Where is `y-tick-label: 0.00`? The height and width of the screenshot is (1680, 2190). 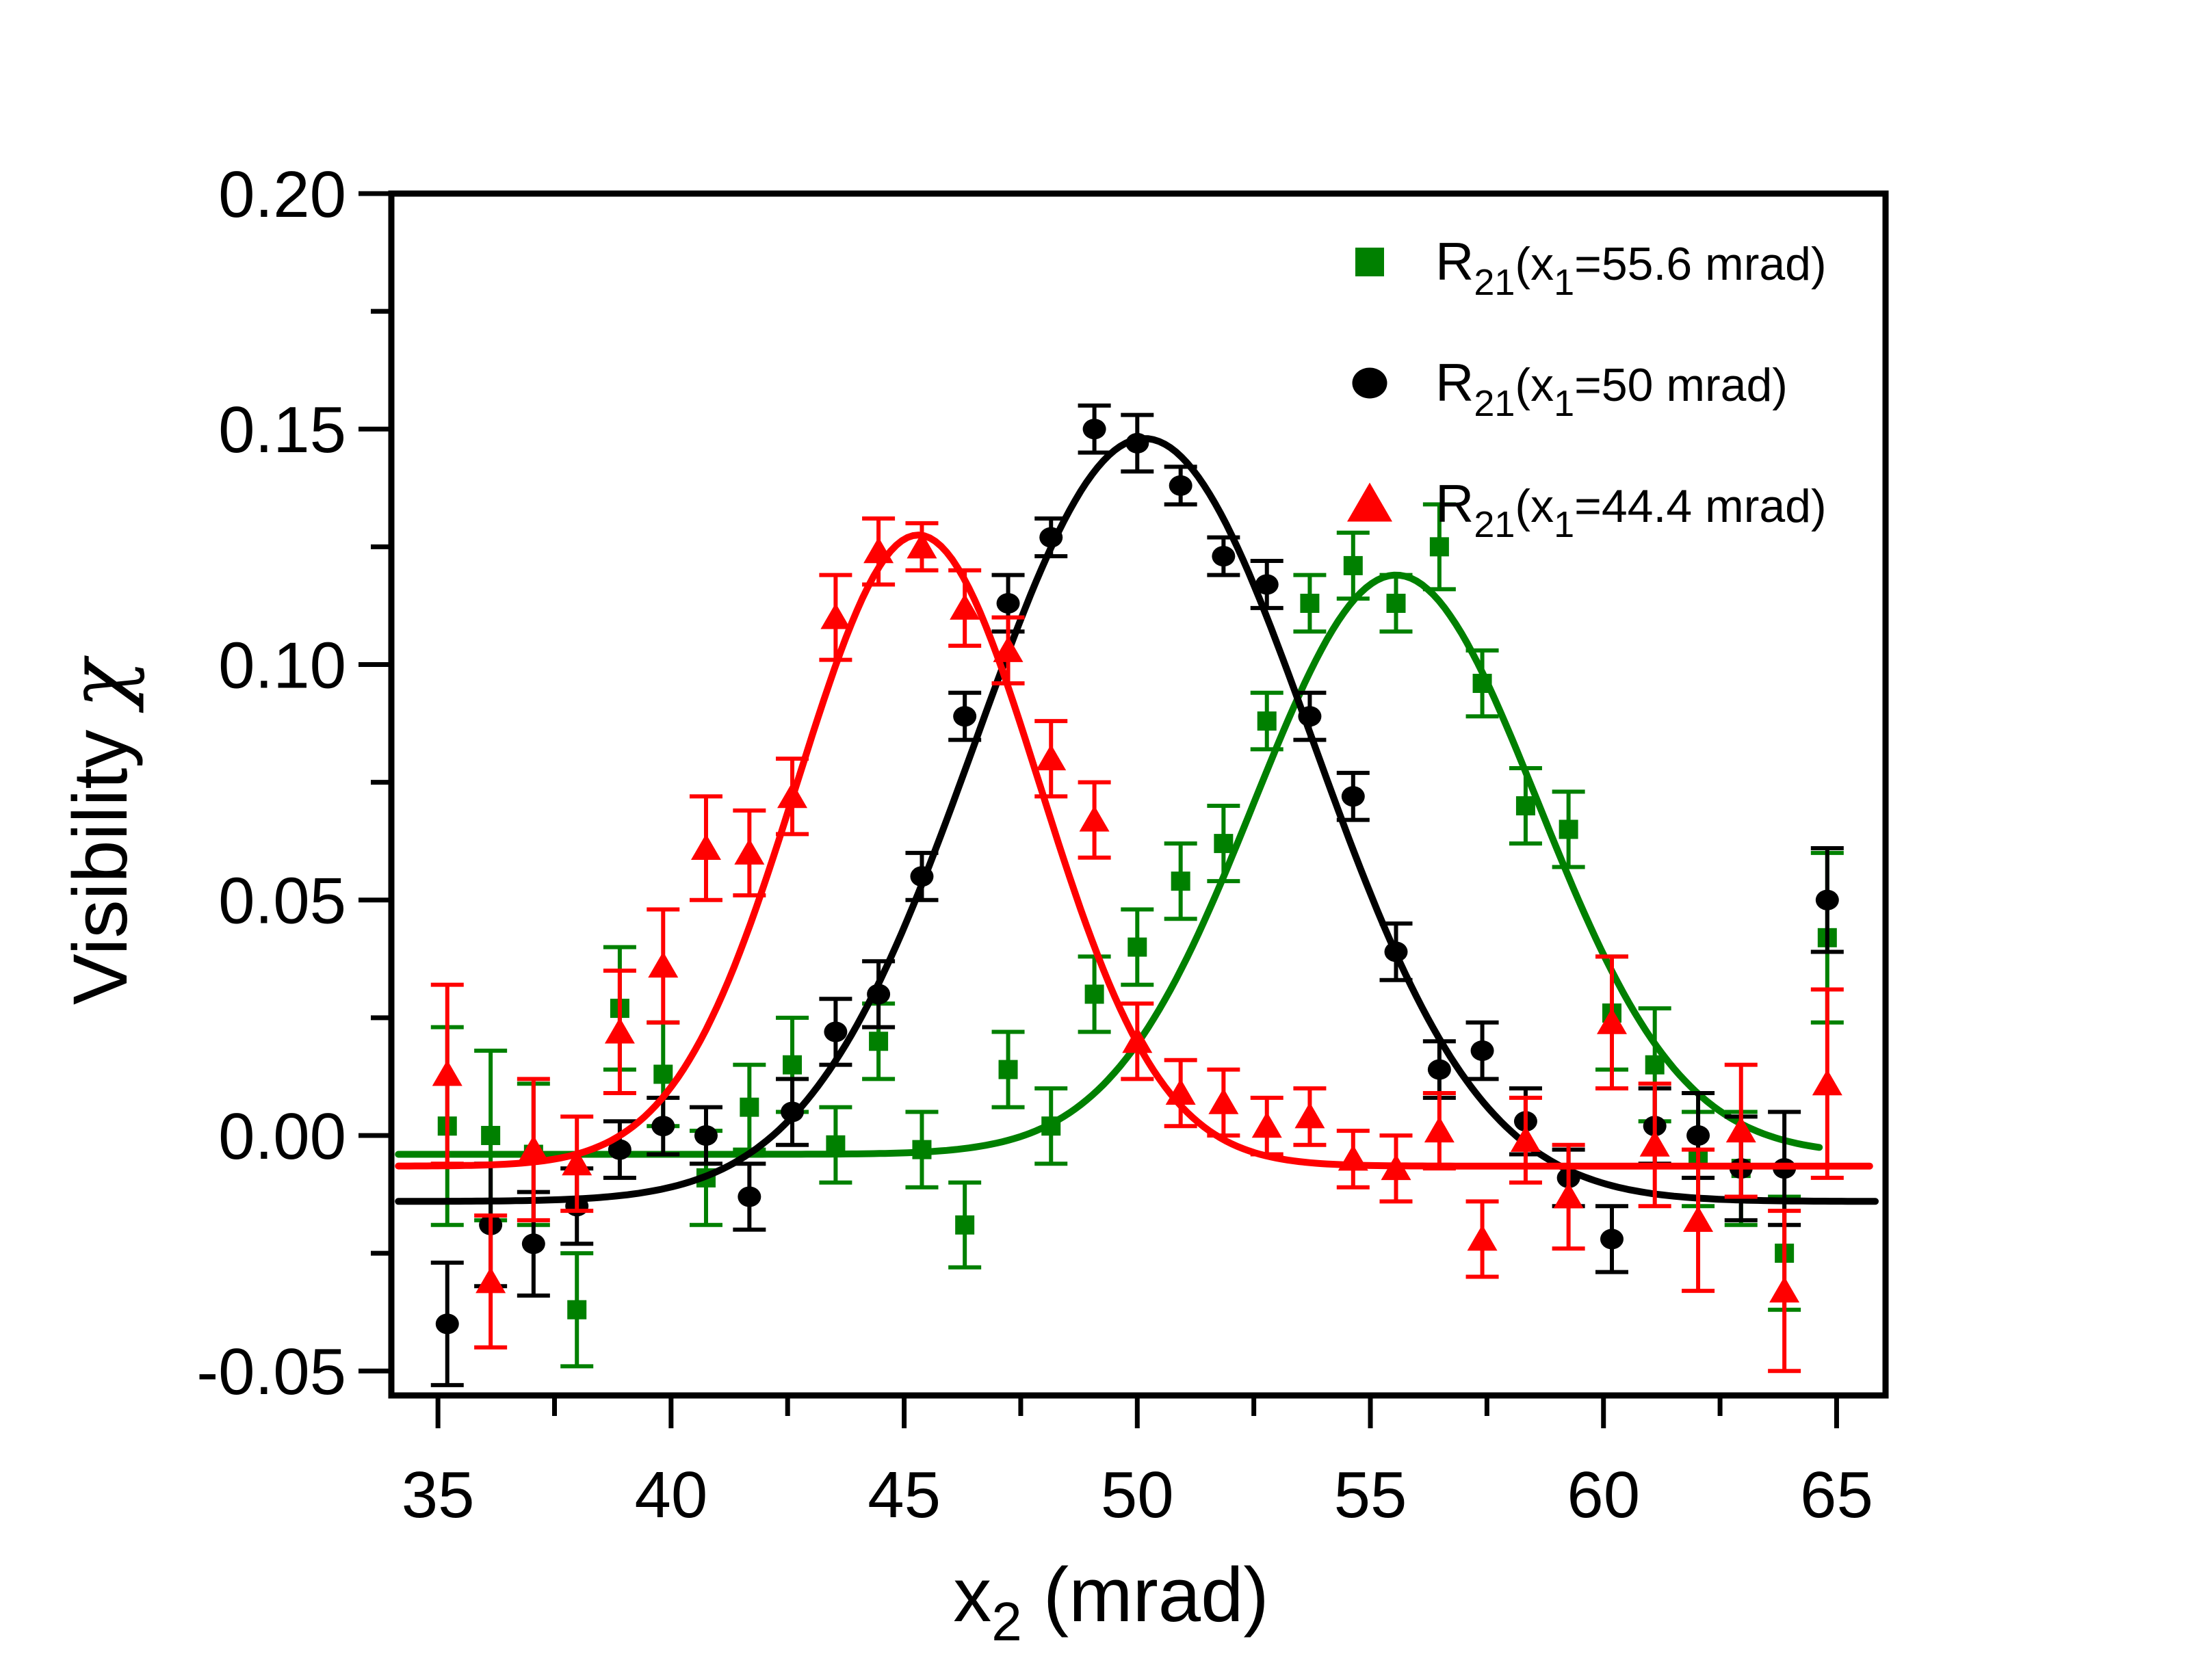
y-tick-label: 0.00 is located at coordinates (282, 1136).